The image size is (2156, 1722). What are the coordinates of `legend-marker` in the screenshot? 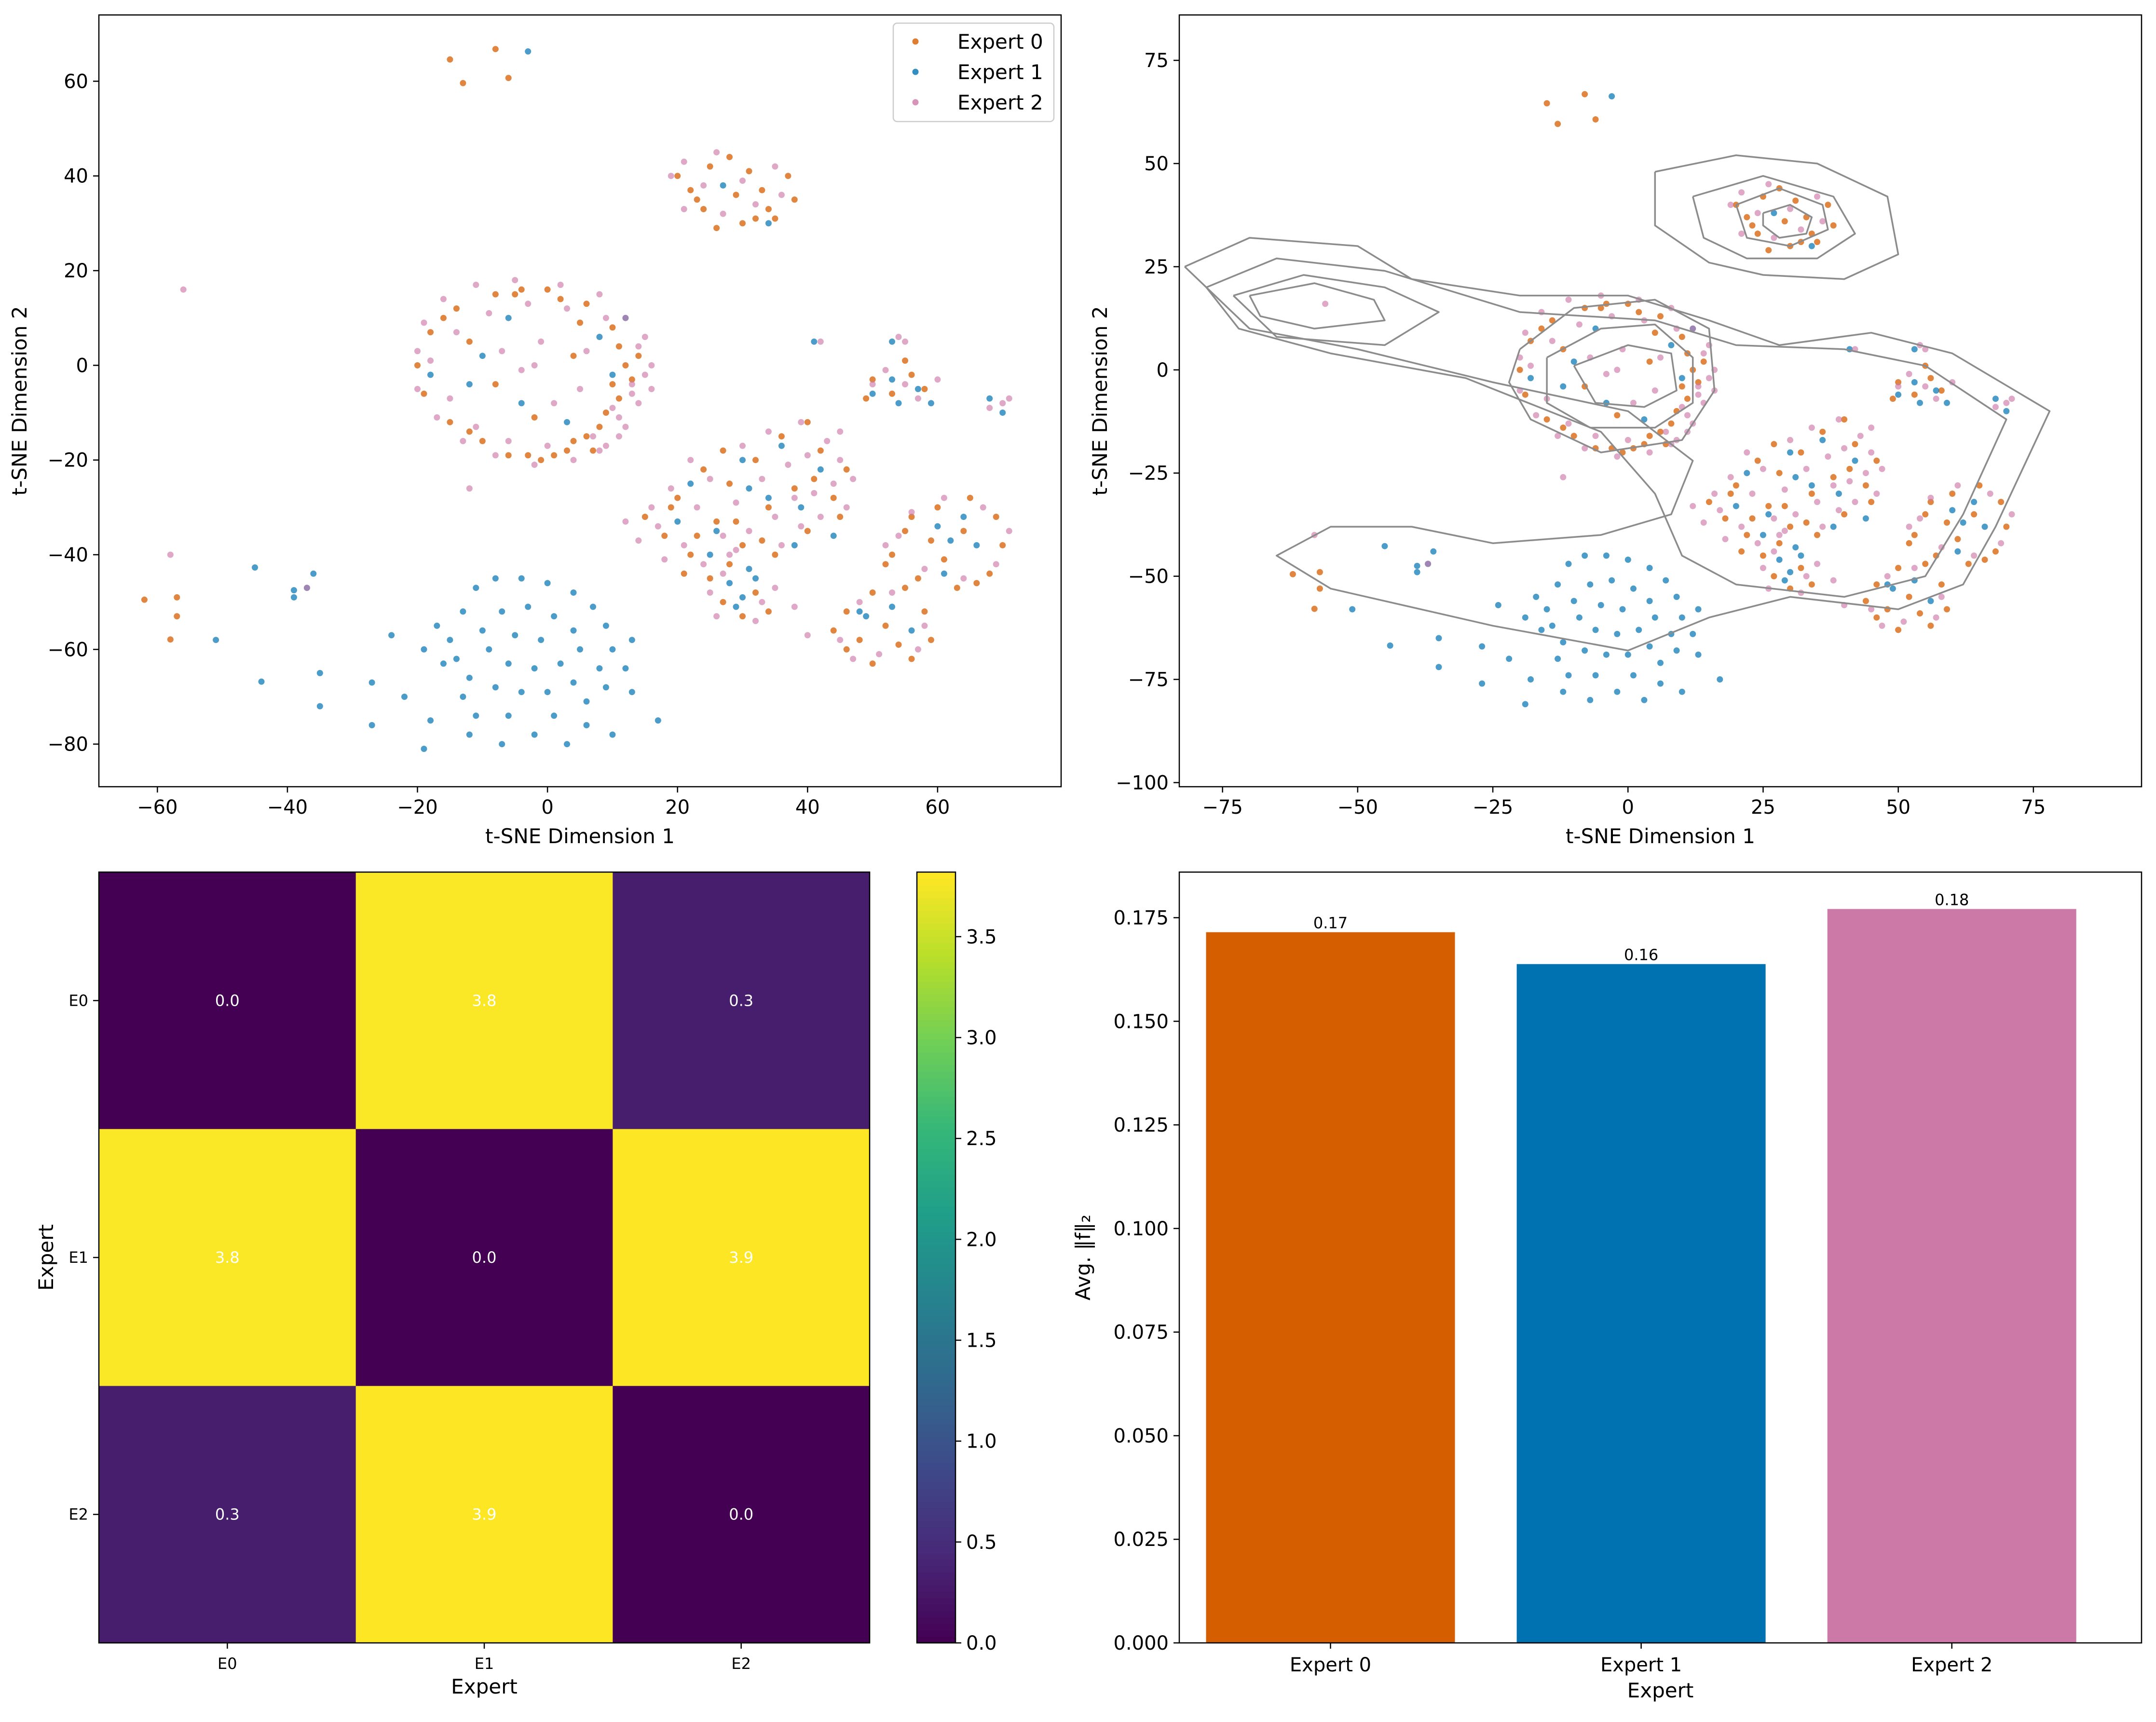 It's located at (915, 42).